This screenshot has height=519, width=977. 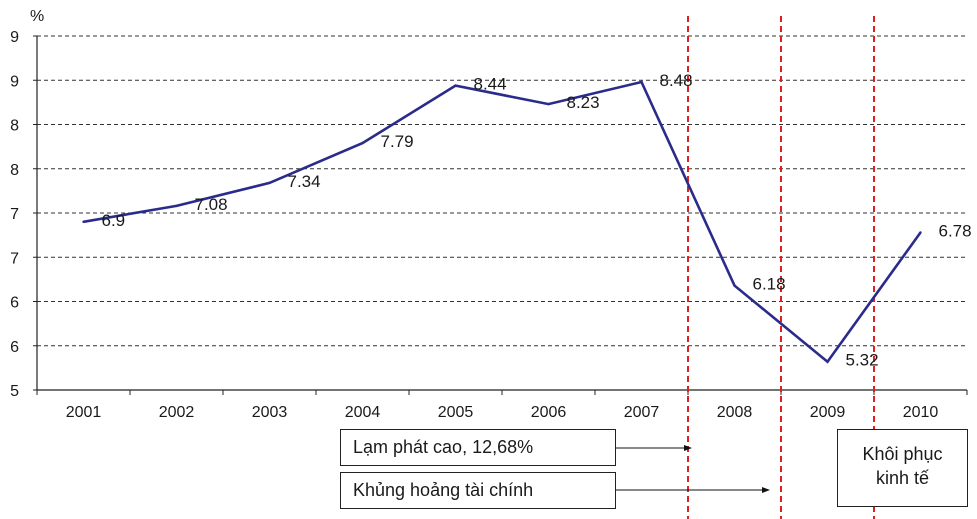 What do you see at coordinates (676, 80) in the screenshot?
I see `data-label: 8.48` at bounding box center [676, 80].